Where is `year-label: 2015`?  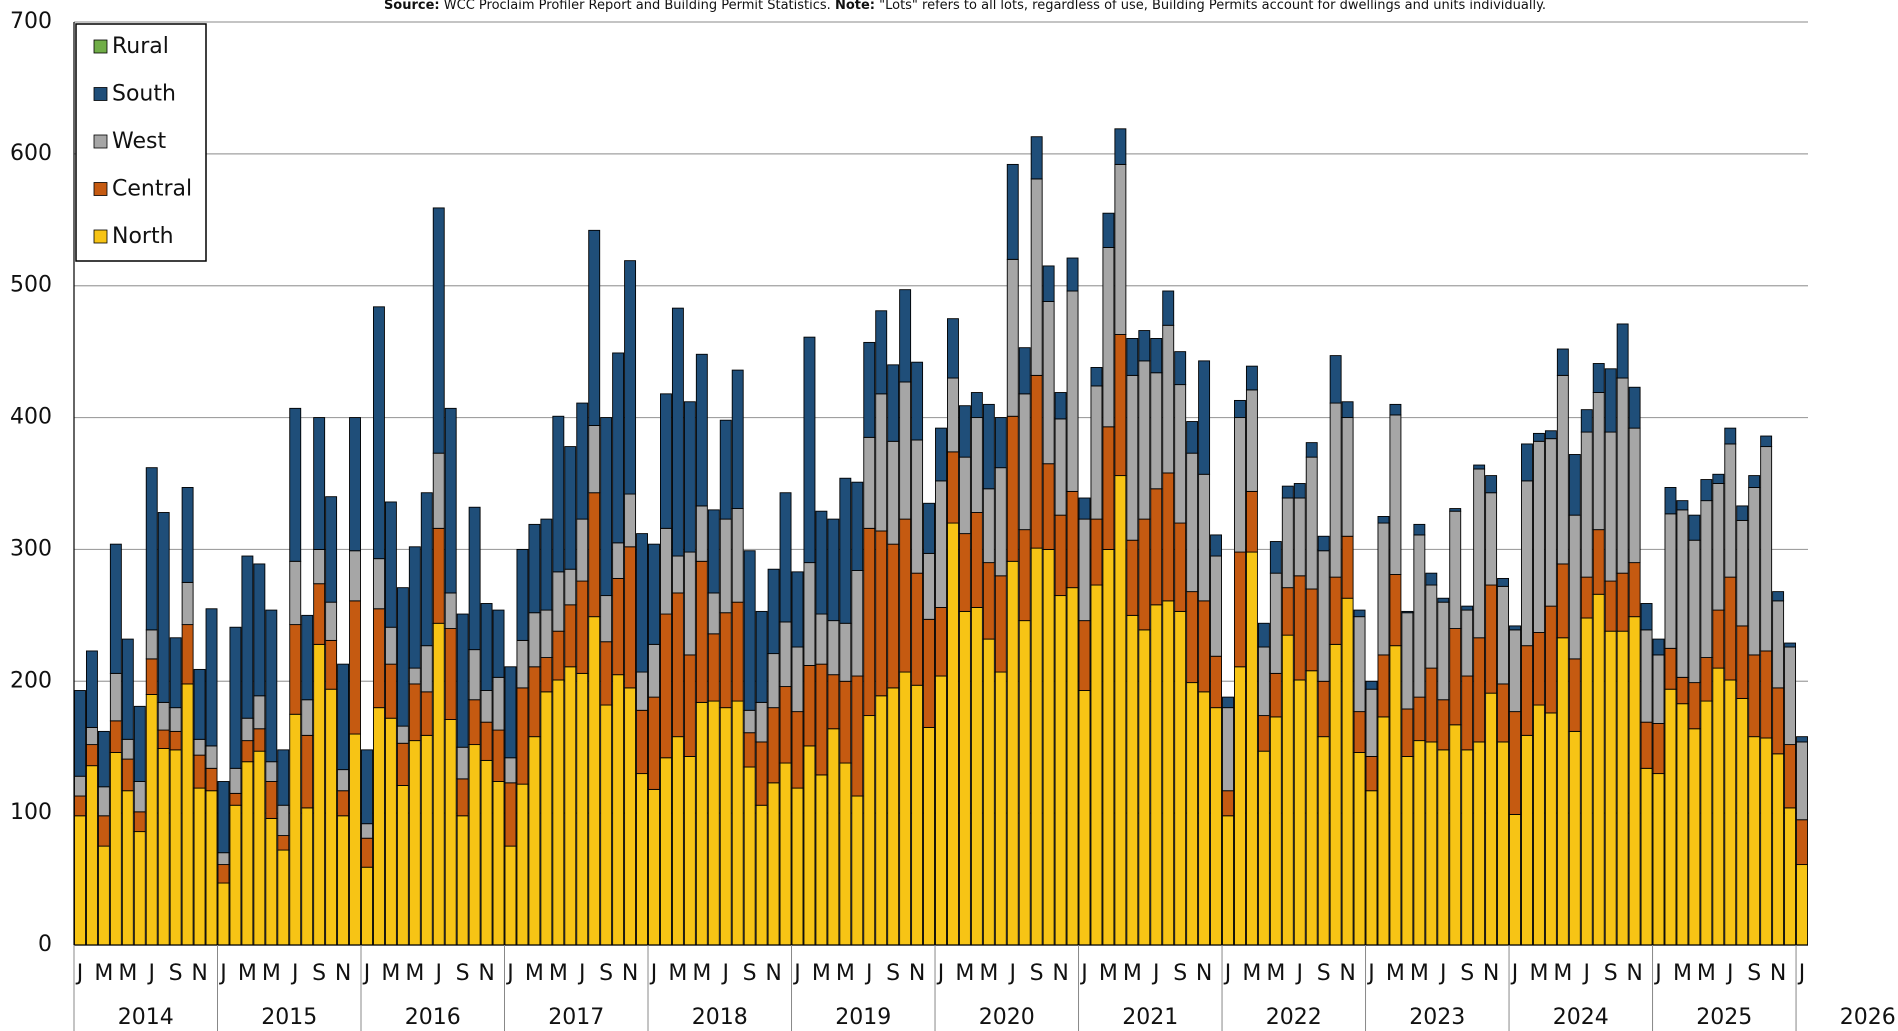
year-label: 2015 is located at coordinates (289, 1017).